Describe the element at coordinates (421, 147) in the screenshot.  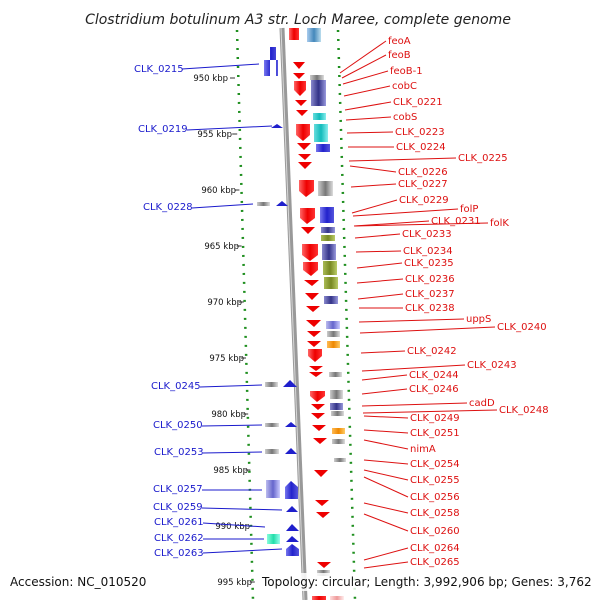
I see `right-gene-label: CLK_0224` at that location.